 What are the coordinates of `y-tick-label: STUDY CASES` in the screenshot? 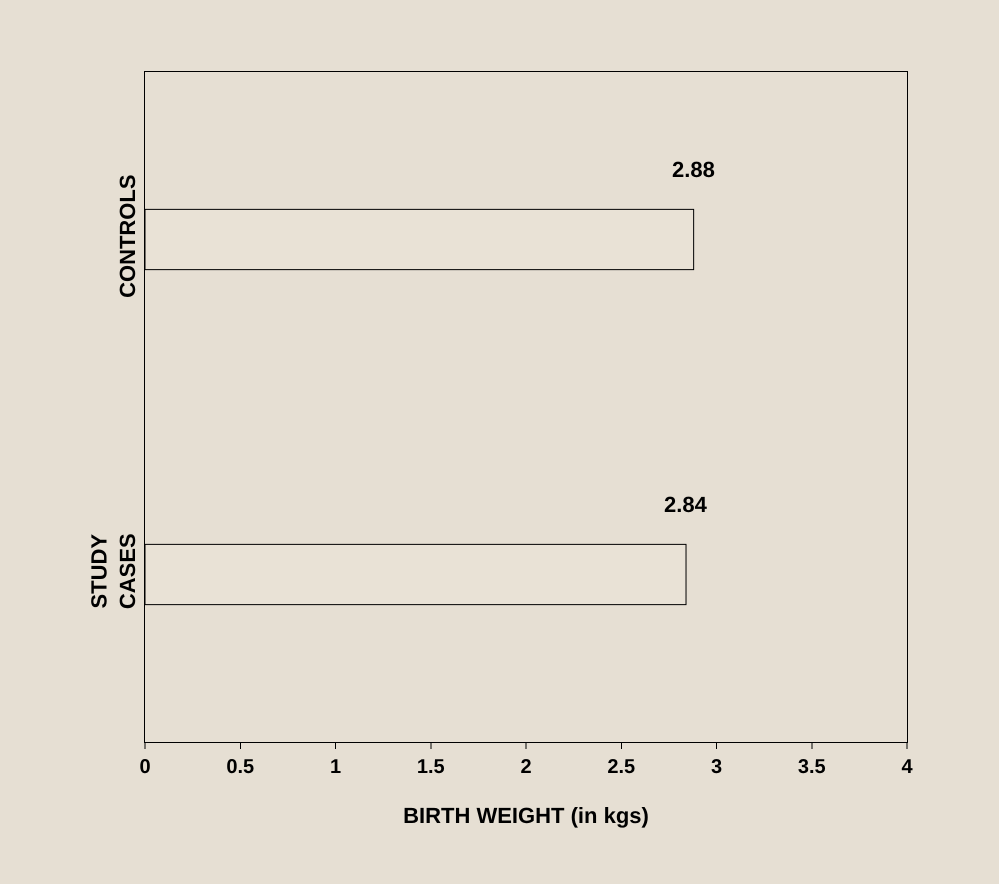 It's located at (113, 571).